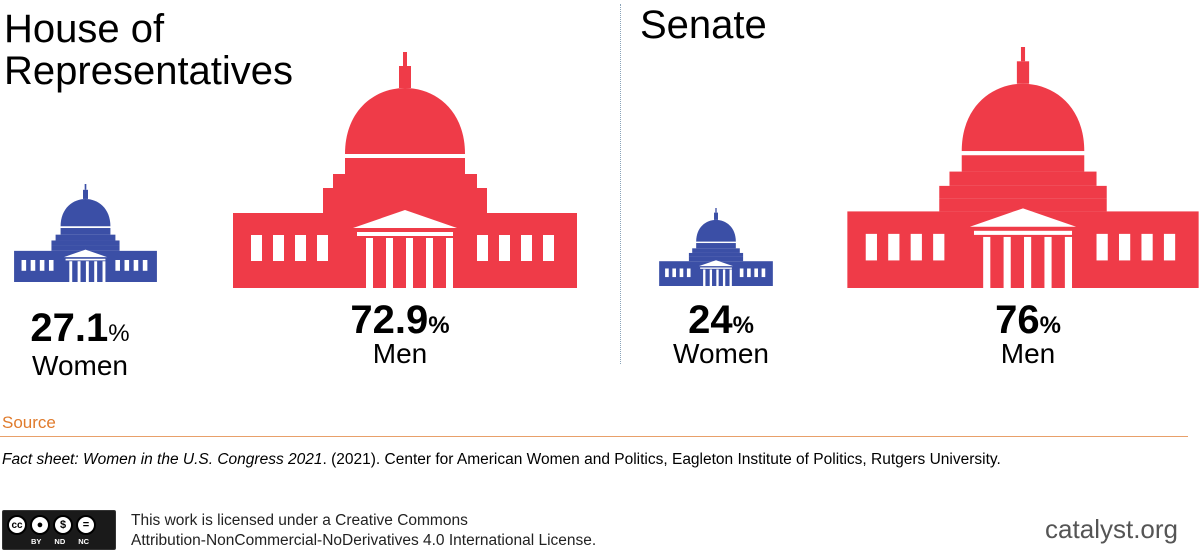  I want to click on by-icon: ●, so click(40, 525).